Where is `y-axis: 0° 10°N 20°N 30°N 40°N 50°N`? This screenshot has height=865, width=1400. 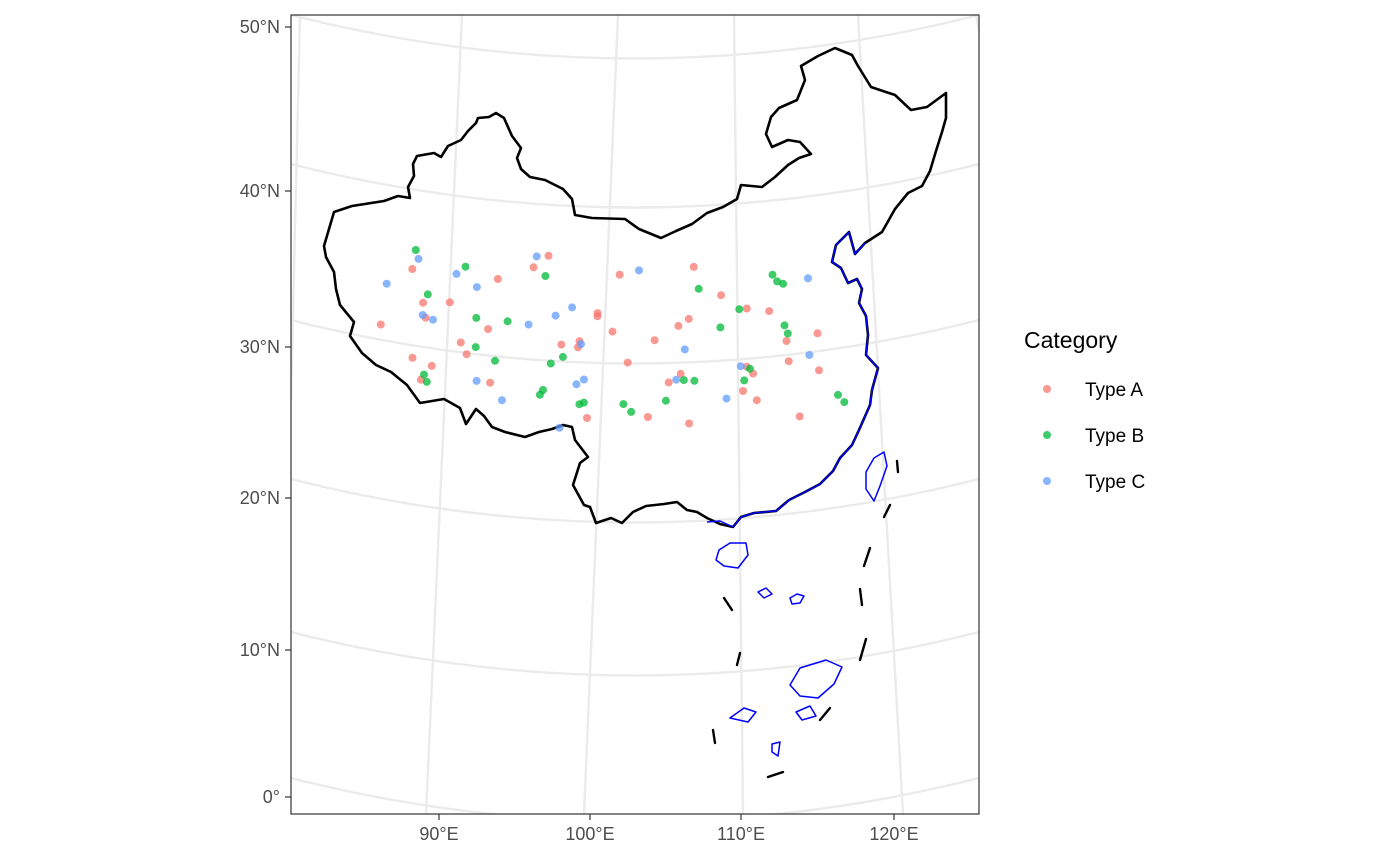
y-axis: 0° 10°N 20°N 30°N 40°N 50°N is located at coordinates (265, 412).